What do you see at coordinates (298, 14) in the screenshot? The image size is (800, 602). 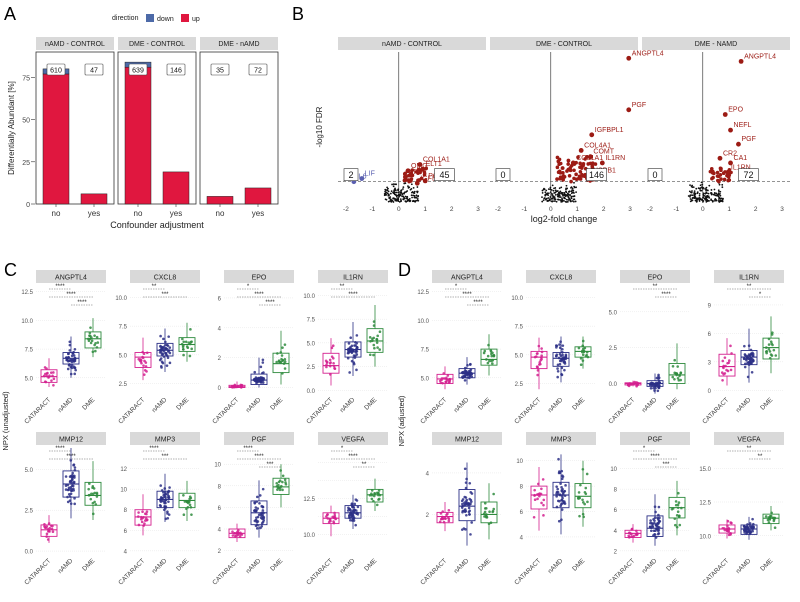 I see `panel-label-b: B` at bounding box center [298, 14].